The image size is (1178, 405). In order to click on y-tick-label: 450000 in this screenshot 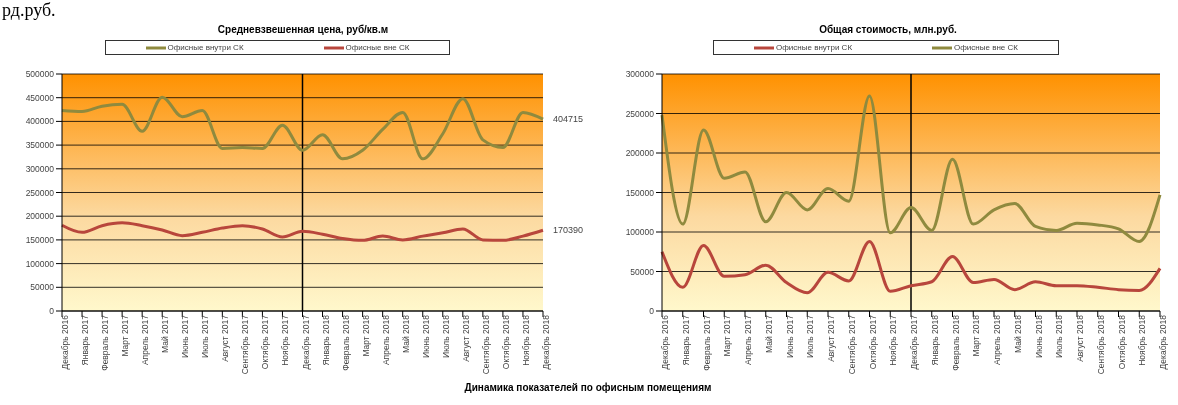, I will do `click(40, 97)`.